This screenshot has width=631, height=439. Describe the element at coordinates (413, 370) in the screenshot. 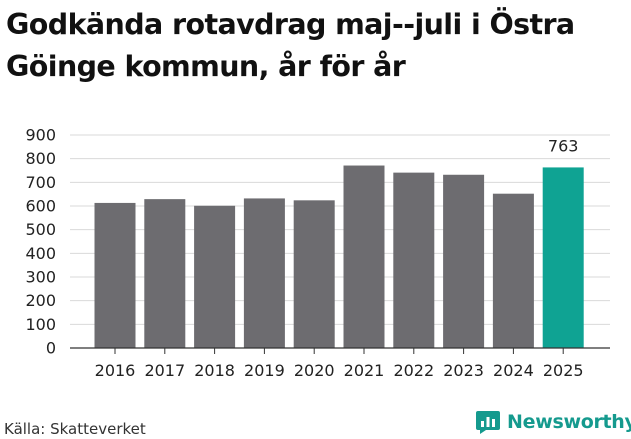

I see `x-tick-label: 2022` at that location.